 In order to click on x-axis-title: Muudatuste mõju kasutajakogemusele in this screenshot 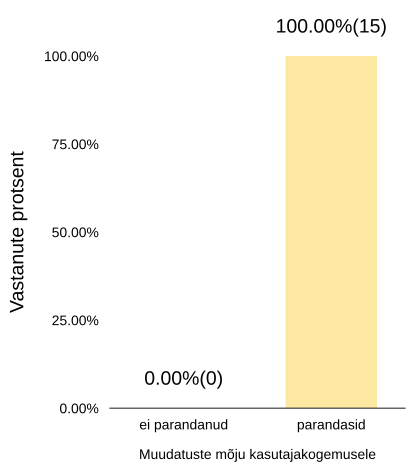, I will do `click(258, 455)`.